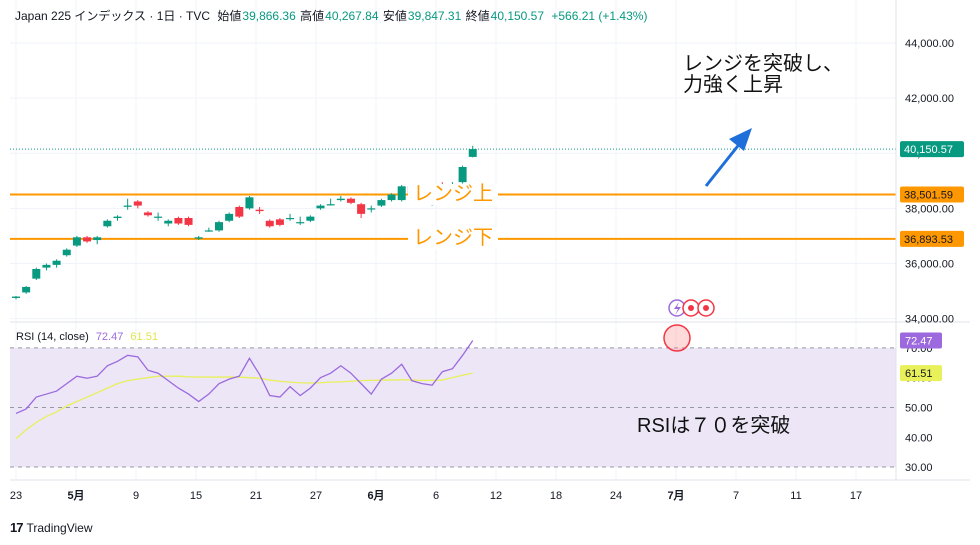  What do you see at coordinates (599, 16) in the screenshot?
I see `change-value: +566.21 (+1.43%)` at bounding box center [599, 16].